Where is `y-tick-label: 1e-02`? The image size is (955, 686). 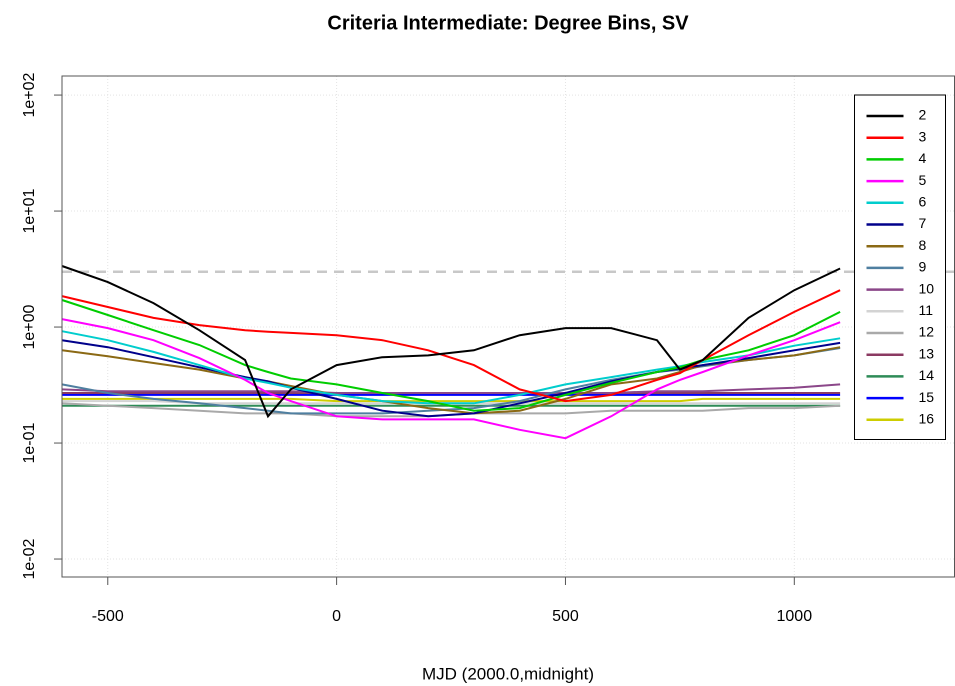 y-tick-label: 1e-02 is located at coordinates (29, 558).